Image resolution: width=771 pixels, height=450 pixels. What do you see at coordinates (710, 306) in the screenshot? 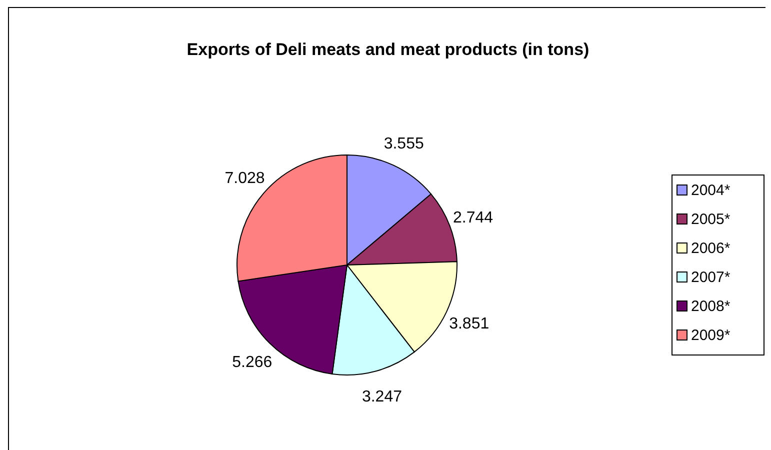
I see `legend-label: 2008*` at bounding box center [710, 306].